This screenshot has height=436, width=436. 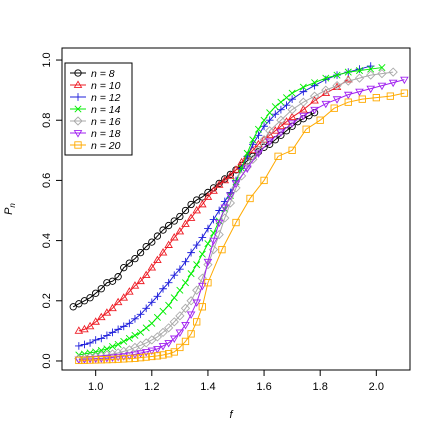 I want to click on legend-item: n = 18, so click(x=95, y=134).